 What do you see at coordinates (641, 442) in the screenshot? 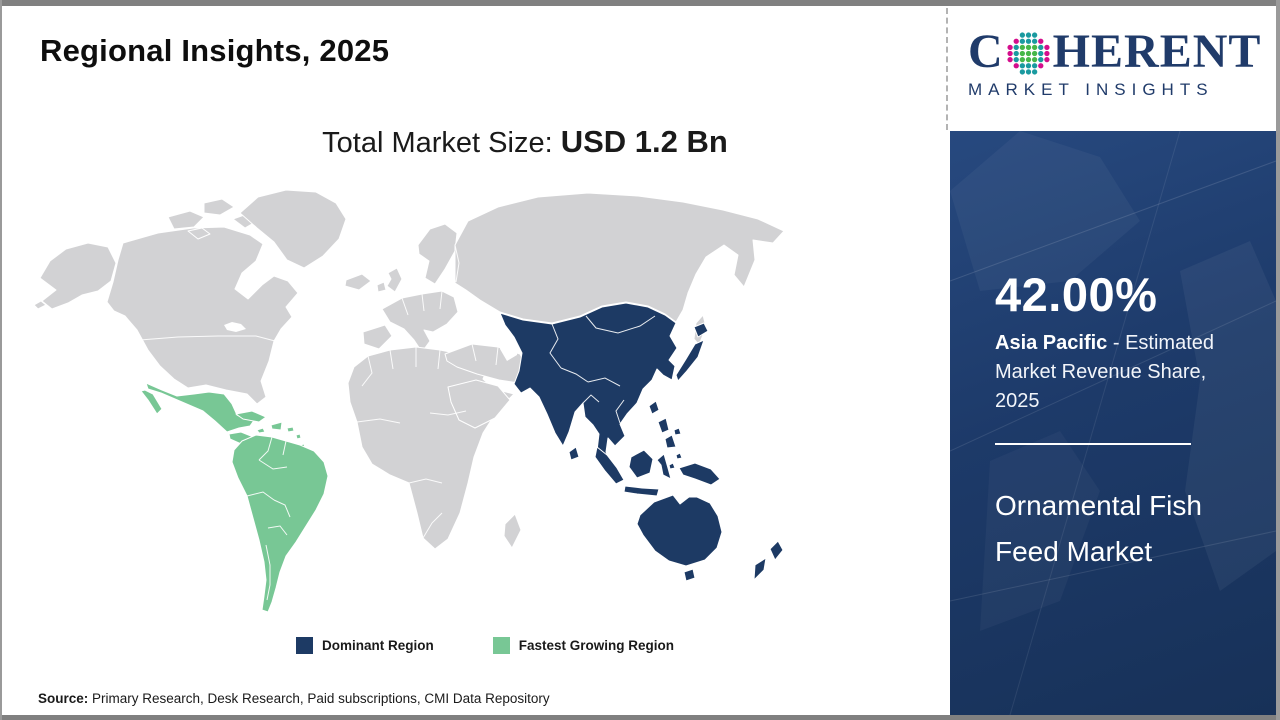
I see `map-dominant-region` at bounding box center [641, 442].